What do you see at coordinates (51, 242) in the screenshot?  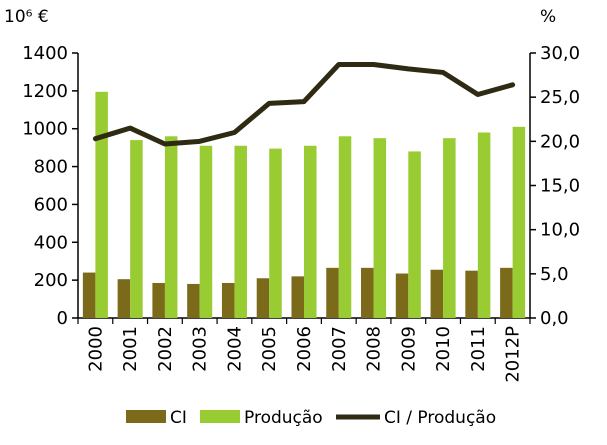 I see `y-left-tick-label: 400` at bounding box center [51, 242].